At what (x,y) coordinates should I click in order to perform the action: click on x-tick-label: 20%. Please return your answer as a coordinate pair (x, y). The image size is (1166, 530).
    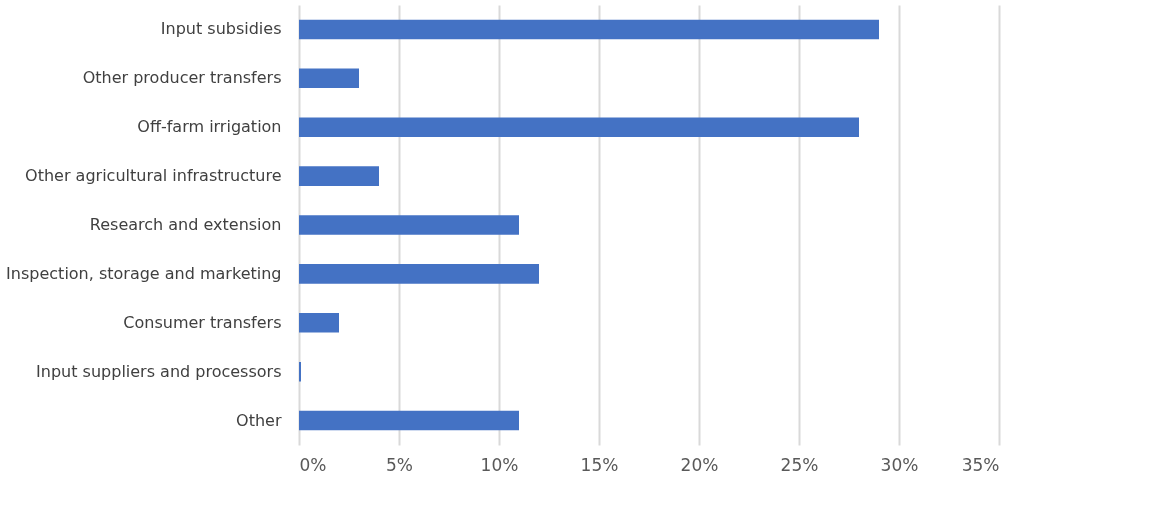
    Looking at the image, I should click on (699, 464).